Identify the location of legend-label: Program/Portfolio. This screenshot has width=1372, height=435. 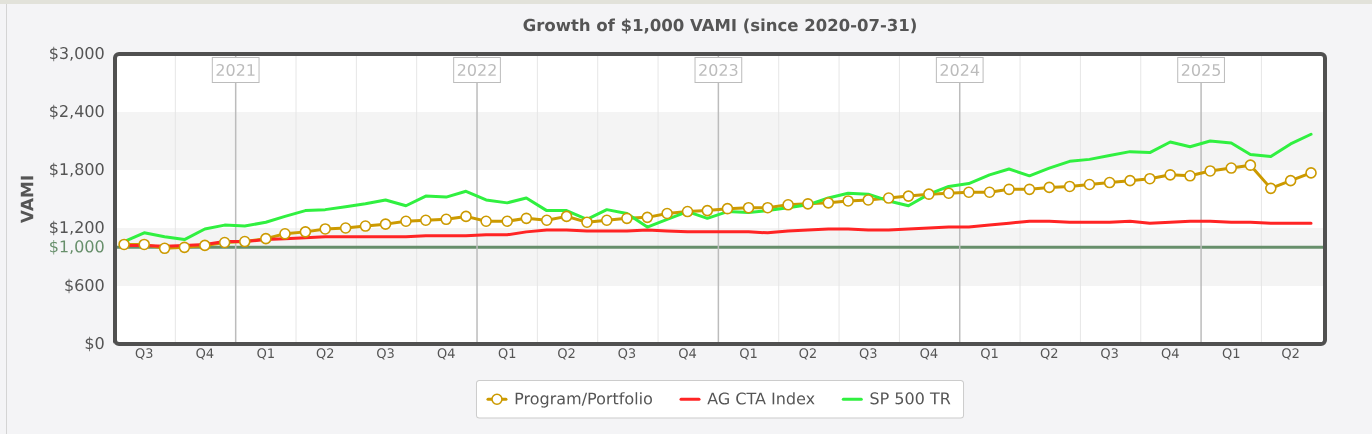
(583, 400).